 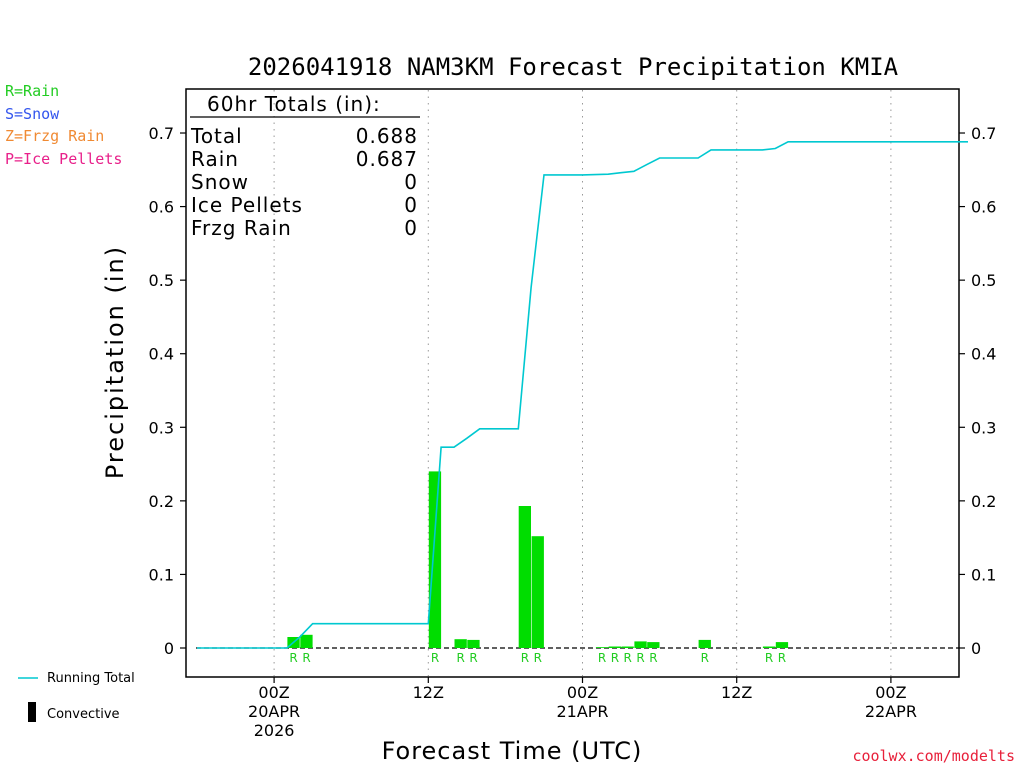 I want to click on legend-snow: S=Snow, so click(x=32, y=114).